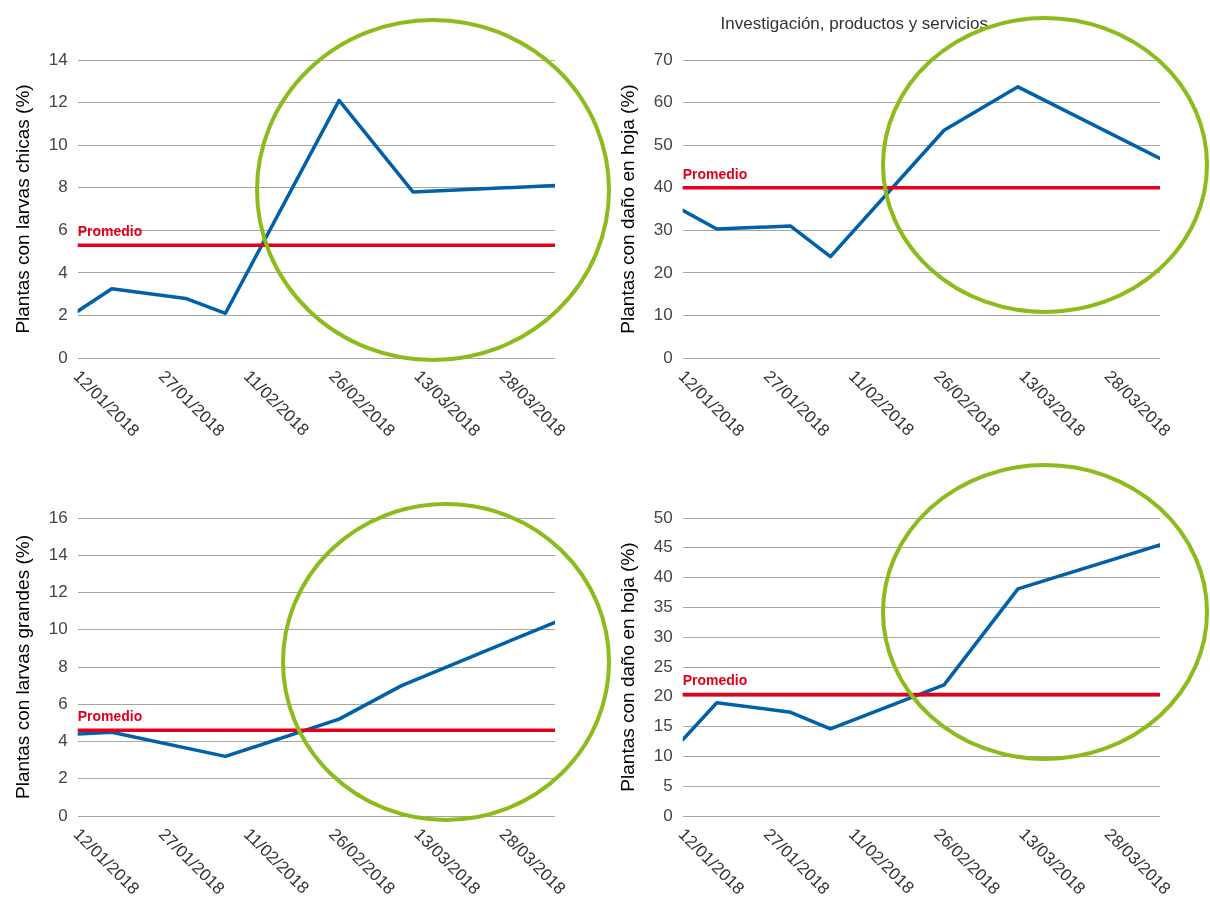  What do you see at coordinates (663, 59) in the screenshot?
I see `y-tick-label: 70` at bounding box center [663, 59].